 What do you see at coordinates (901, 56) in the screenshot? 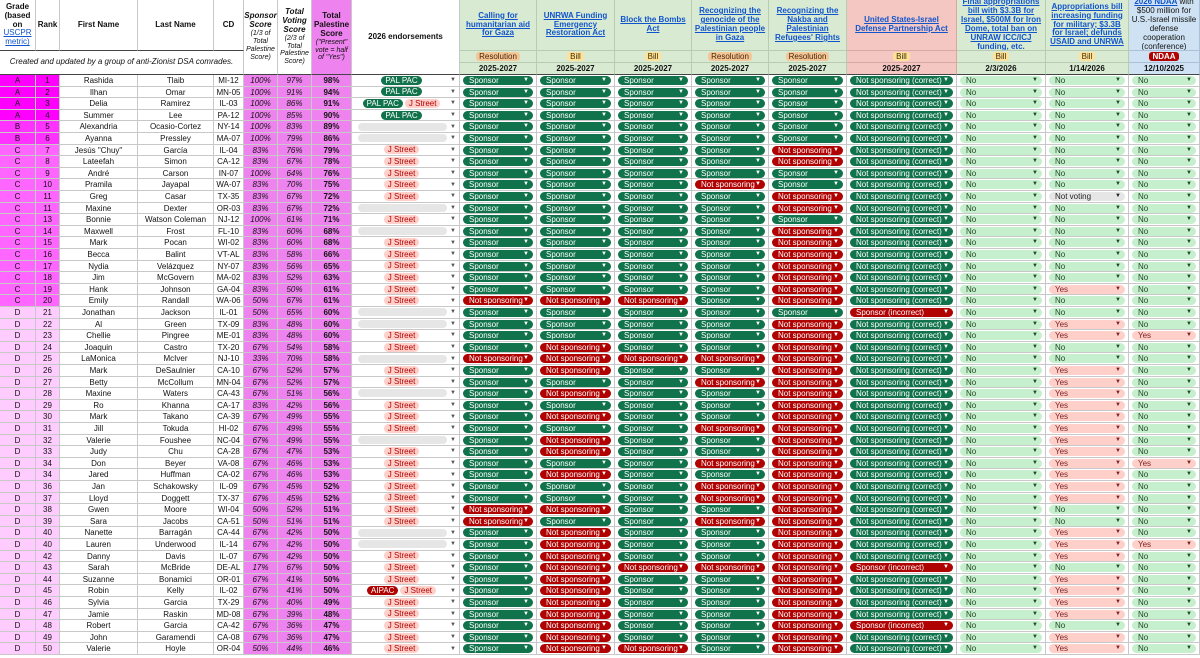
I see `bill-type-chip-6: Bill` at bounding box center [901, 56].